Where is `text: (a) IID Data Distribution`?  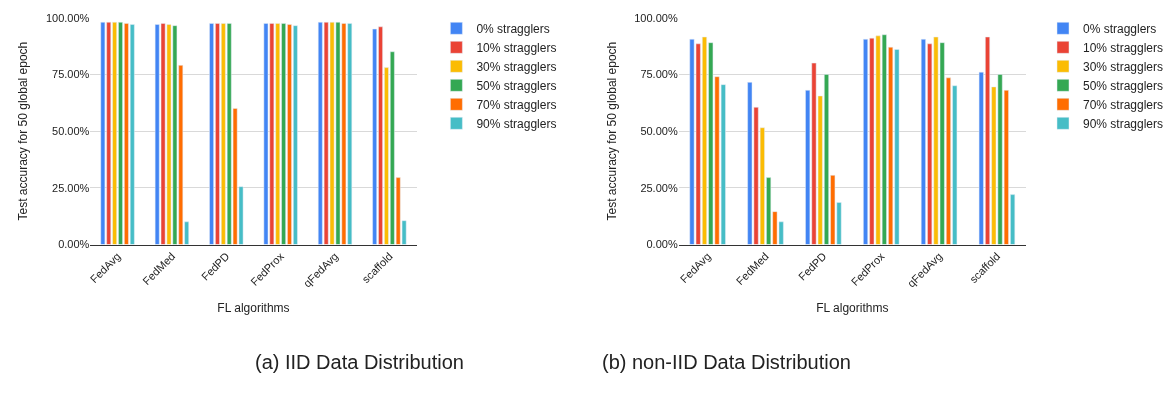 text: (a) IID Data Distribution is located at coordinates (359, 362).